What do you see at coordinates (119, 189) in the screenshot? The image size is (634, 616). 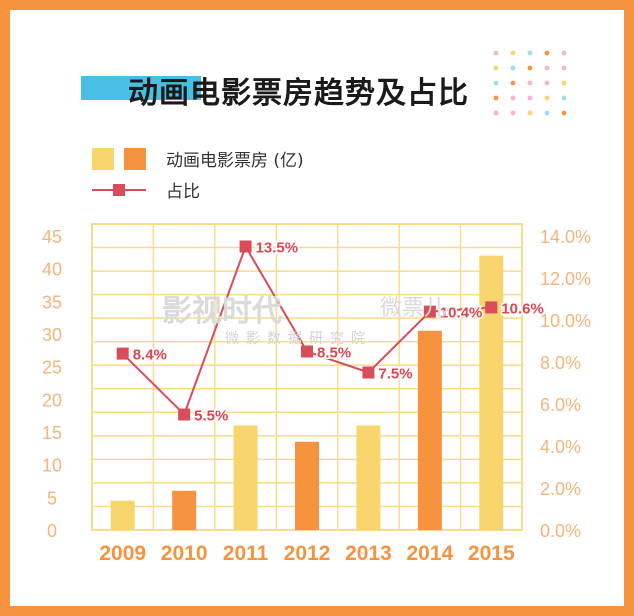 I see `legend-line-marker-icon` at bounding box center [119, 189].